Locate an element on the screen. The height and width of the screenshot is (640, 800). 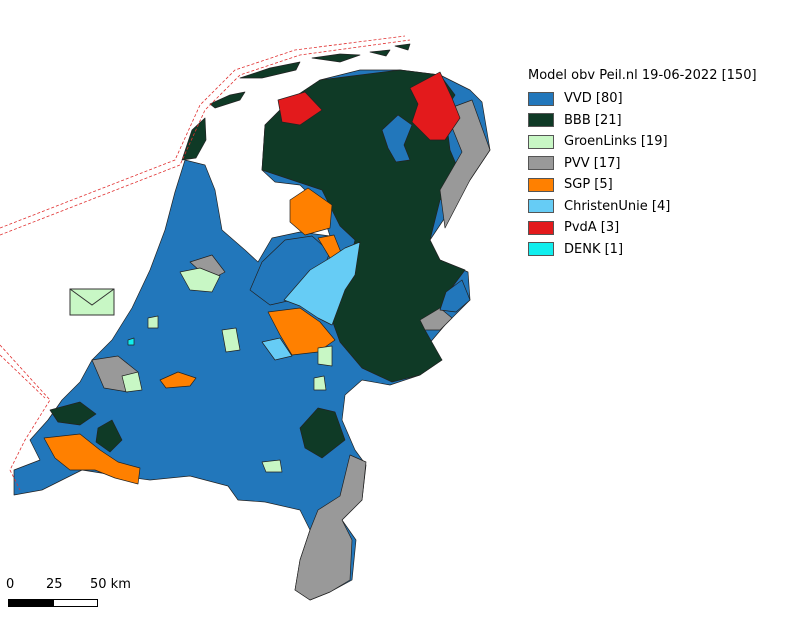
legend-item: PvdA [3] is located at coordinates (642, 228).